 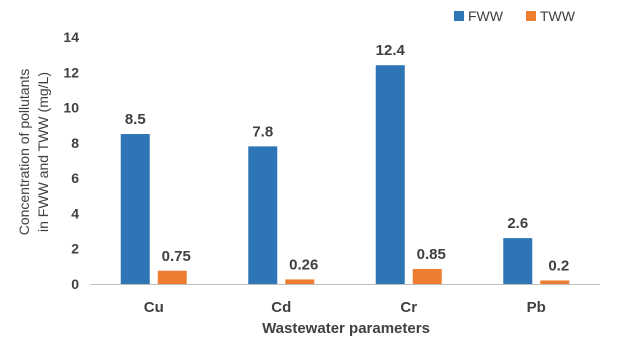 I want to click on data-label-fww-pb: 2.6, so click(x=517, y=223).